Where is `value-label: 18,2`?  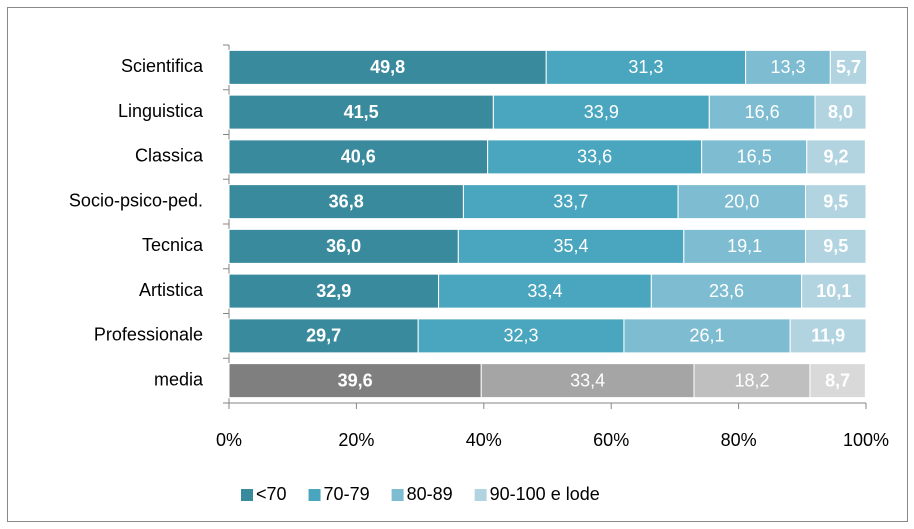 value-label: 18,2 is located at coordinates (751, 380).